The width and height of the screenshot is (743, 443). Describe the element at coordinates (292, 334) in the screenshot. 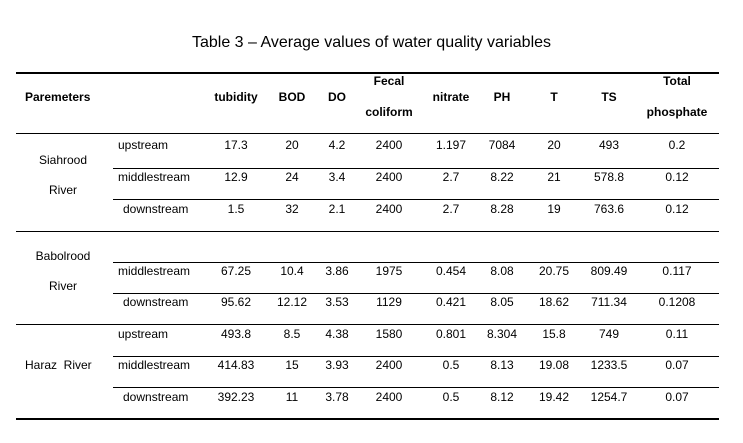

I see `cell: 8.5` at that location.